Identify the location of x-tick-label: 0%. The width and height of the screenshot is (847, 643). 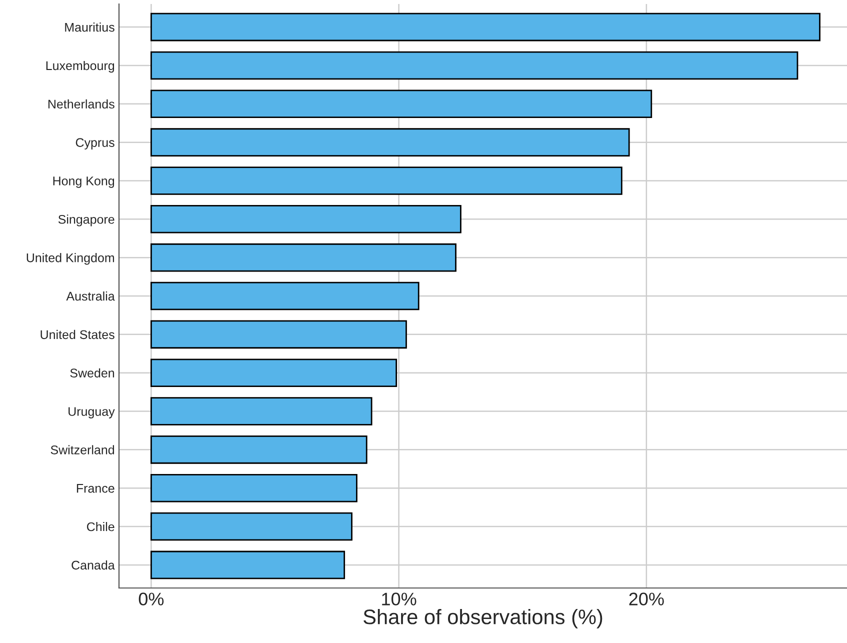
(151, 599).